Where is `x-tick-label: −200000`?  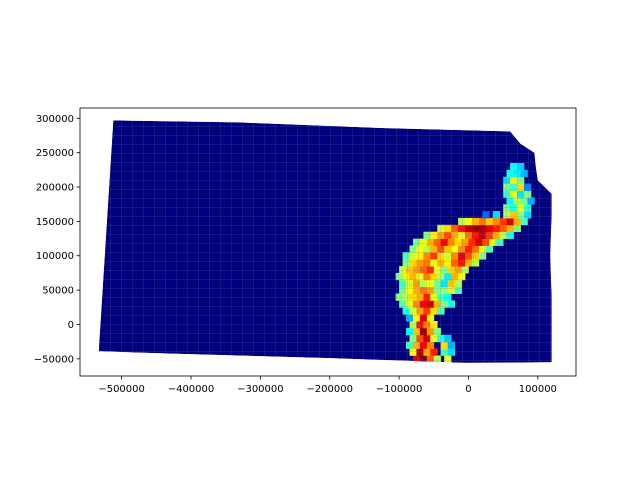
x-tick-label: −200000 is located at coordinates (329, 389).